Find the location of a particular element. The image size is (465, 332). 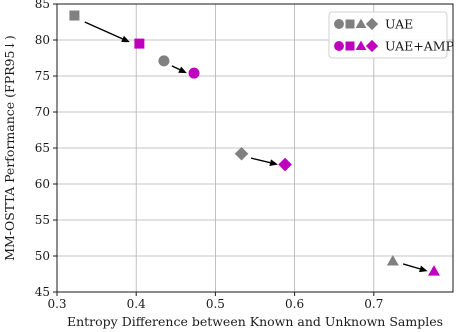

y-tick-label: 55 is located at coordinates (42, 220).